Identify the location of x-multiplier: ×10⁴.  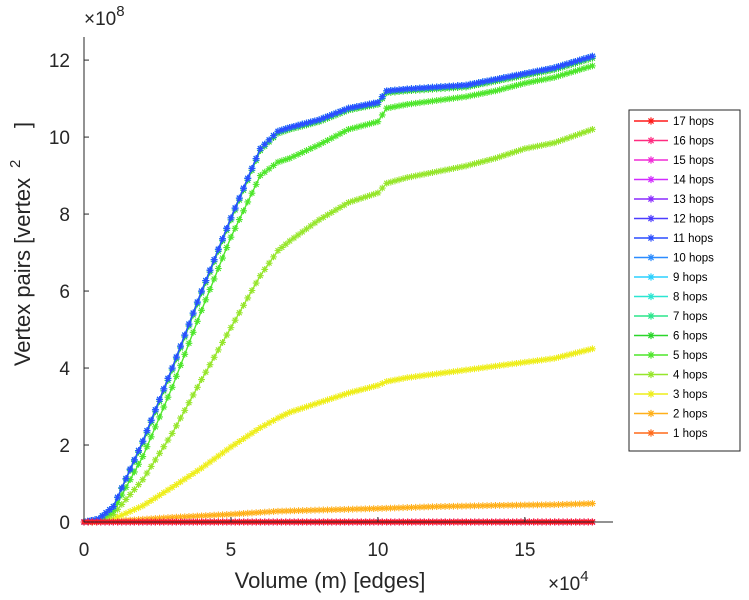
(568, 581).